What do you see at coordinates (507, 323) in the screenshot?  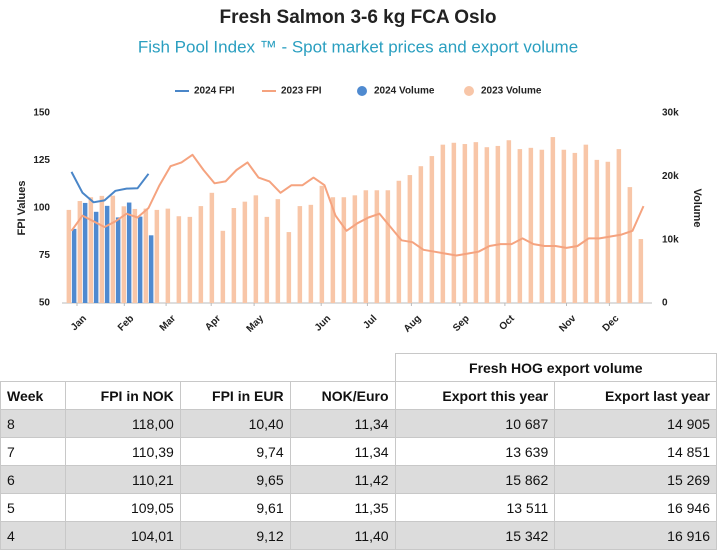 I see `x-tick-label: Oct` at bounding box center [507, 323].